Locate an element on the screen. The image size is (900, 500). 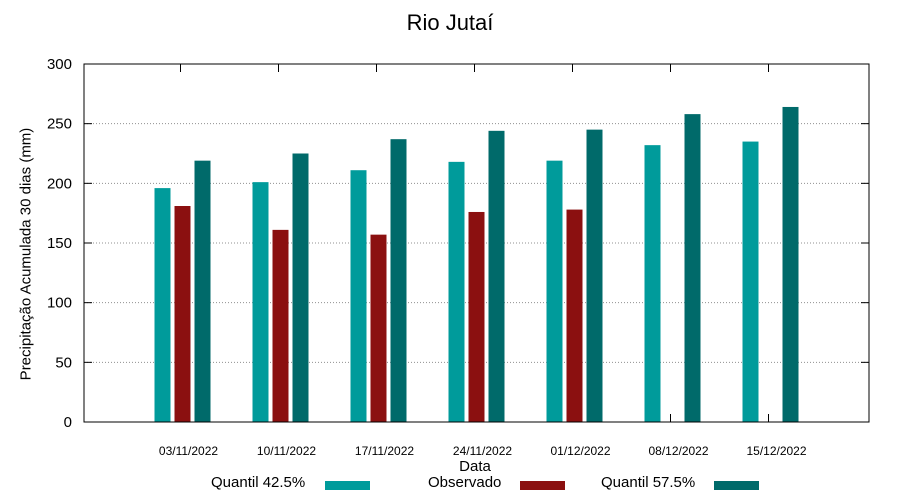
legend-label: Quantil 42.5% is located at coordinates (258, 482).